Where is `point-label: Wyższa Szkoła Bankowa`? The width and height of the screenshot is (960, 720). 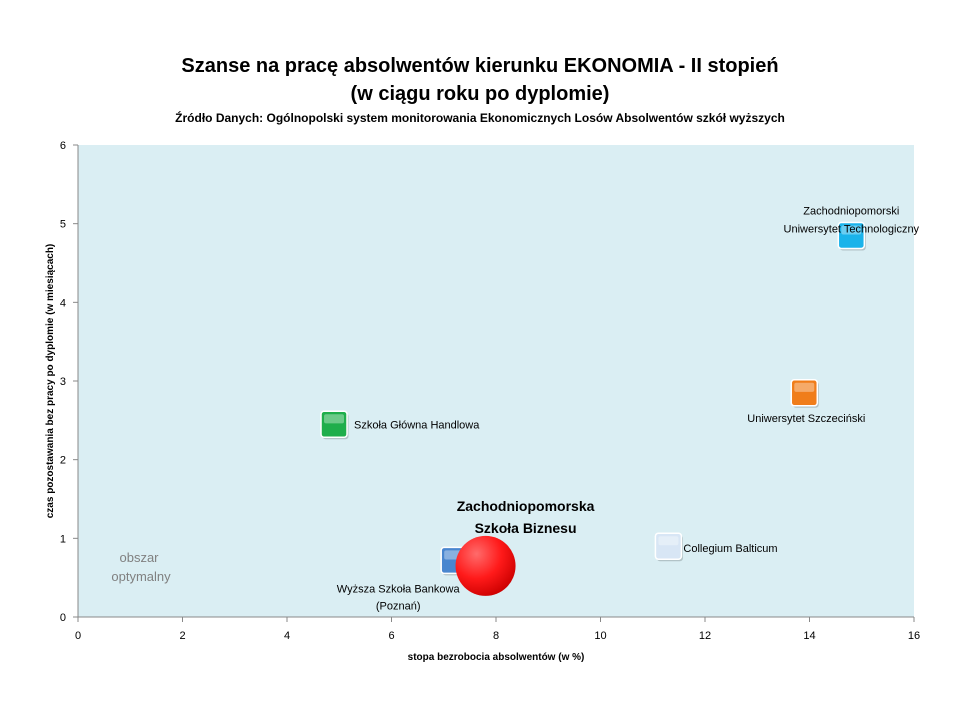
point-label: Wyższa Szkoła Bankowa is located at coordinates (399, 589).